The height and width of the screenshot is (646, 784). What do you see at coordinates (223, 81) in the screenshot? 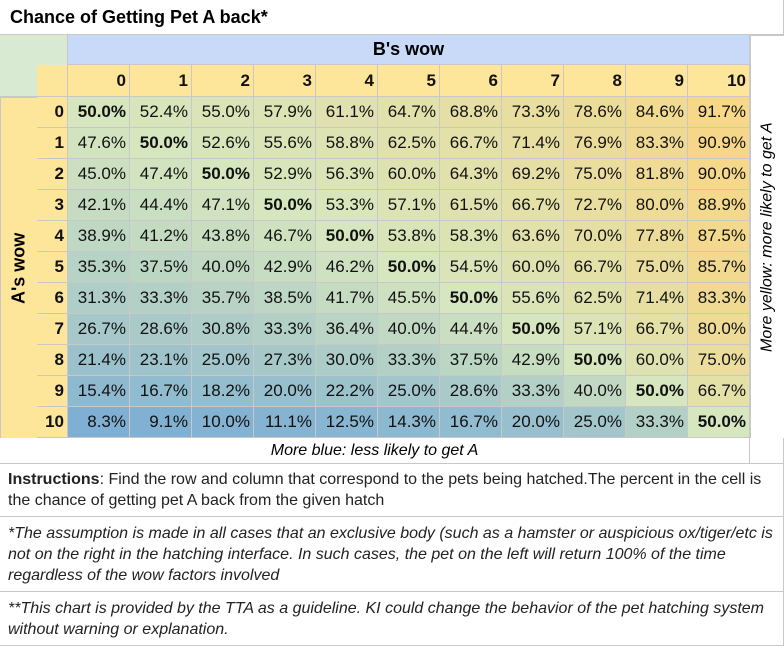
I see `column-label: 2` at bounding box center [223, 81].